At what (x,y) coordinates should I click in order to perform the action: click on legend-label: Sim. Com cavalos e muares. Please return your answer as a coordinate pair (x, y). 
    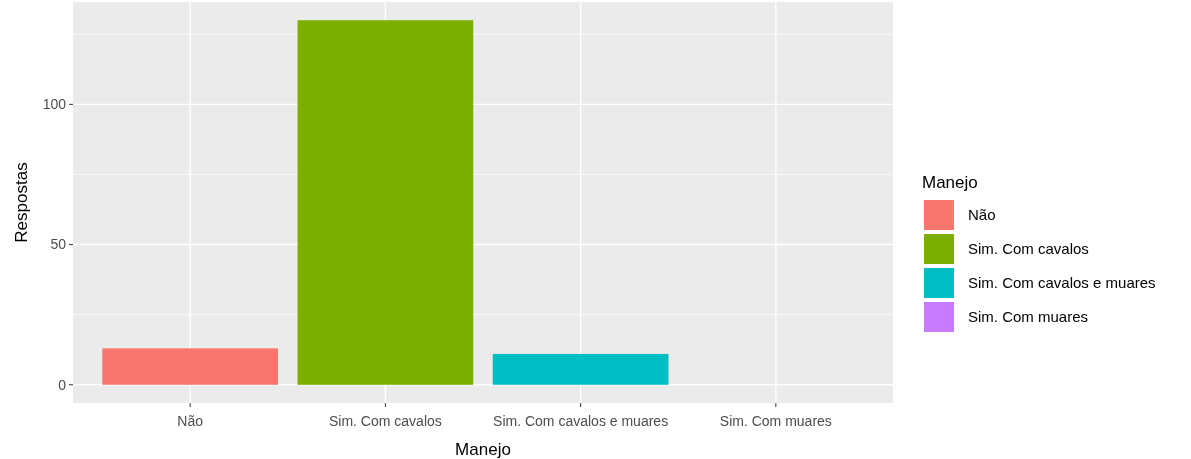
    Looking at the image, I should click on (1062, 283).